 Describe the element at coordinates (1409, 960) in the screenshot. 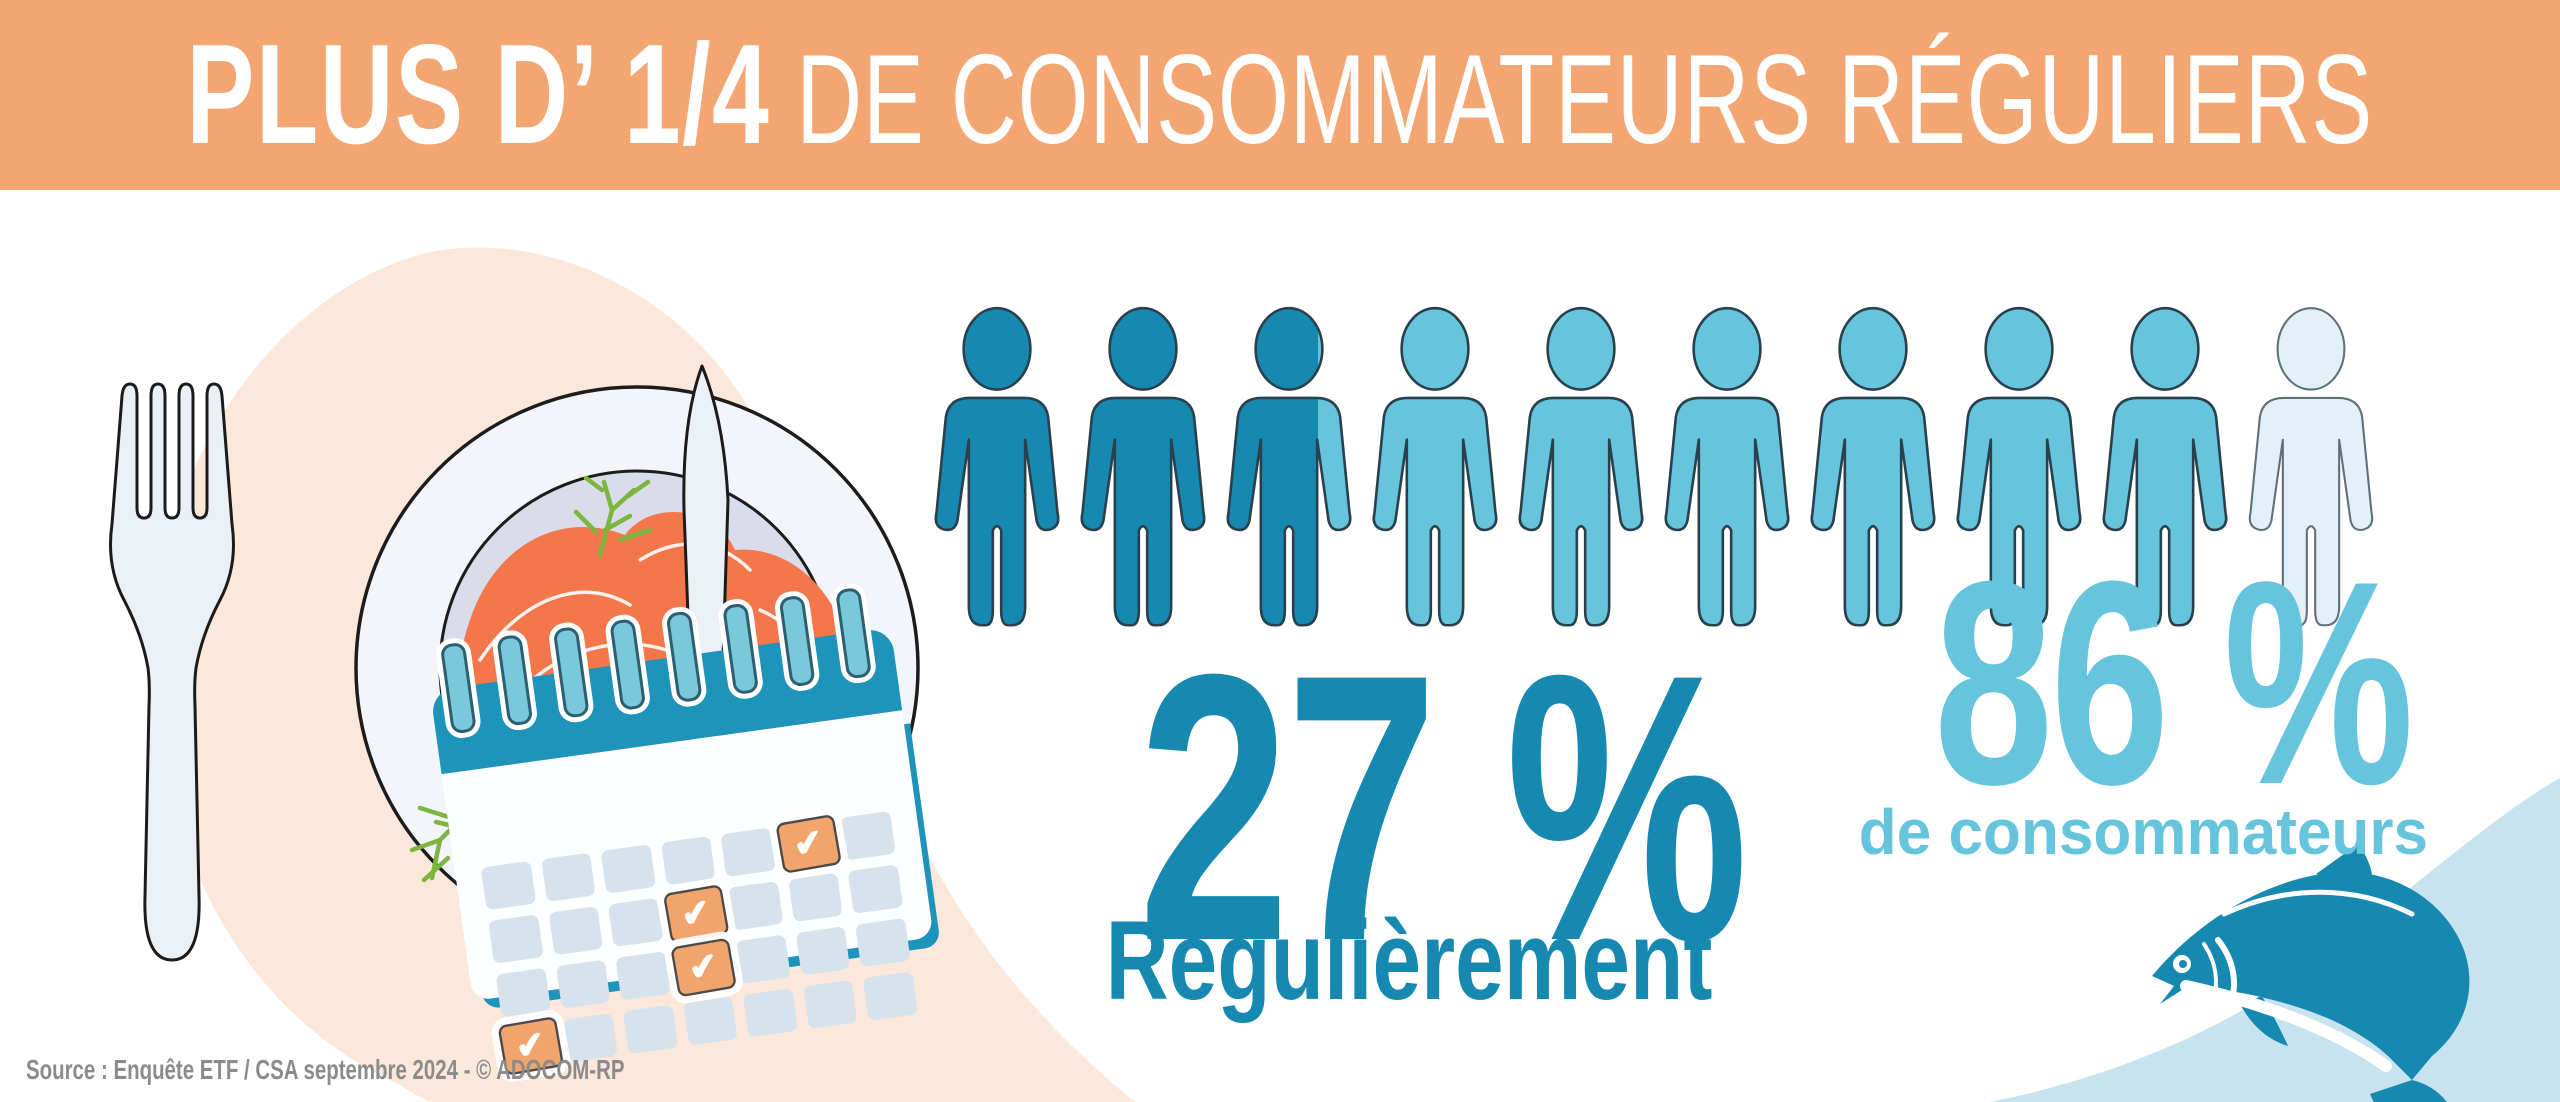

I see `stat-regular-caption: Régulièrement` at that location.